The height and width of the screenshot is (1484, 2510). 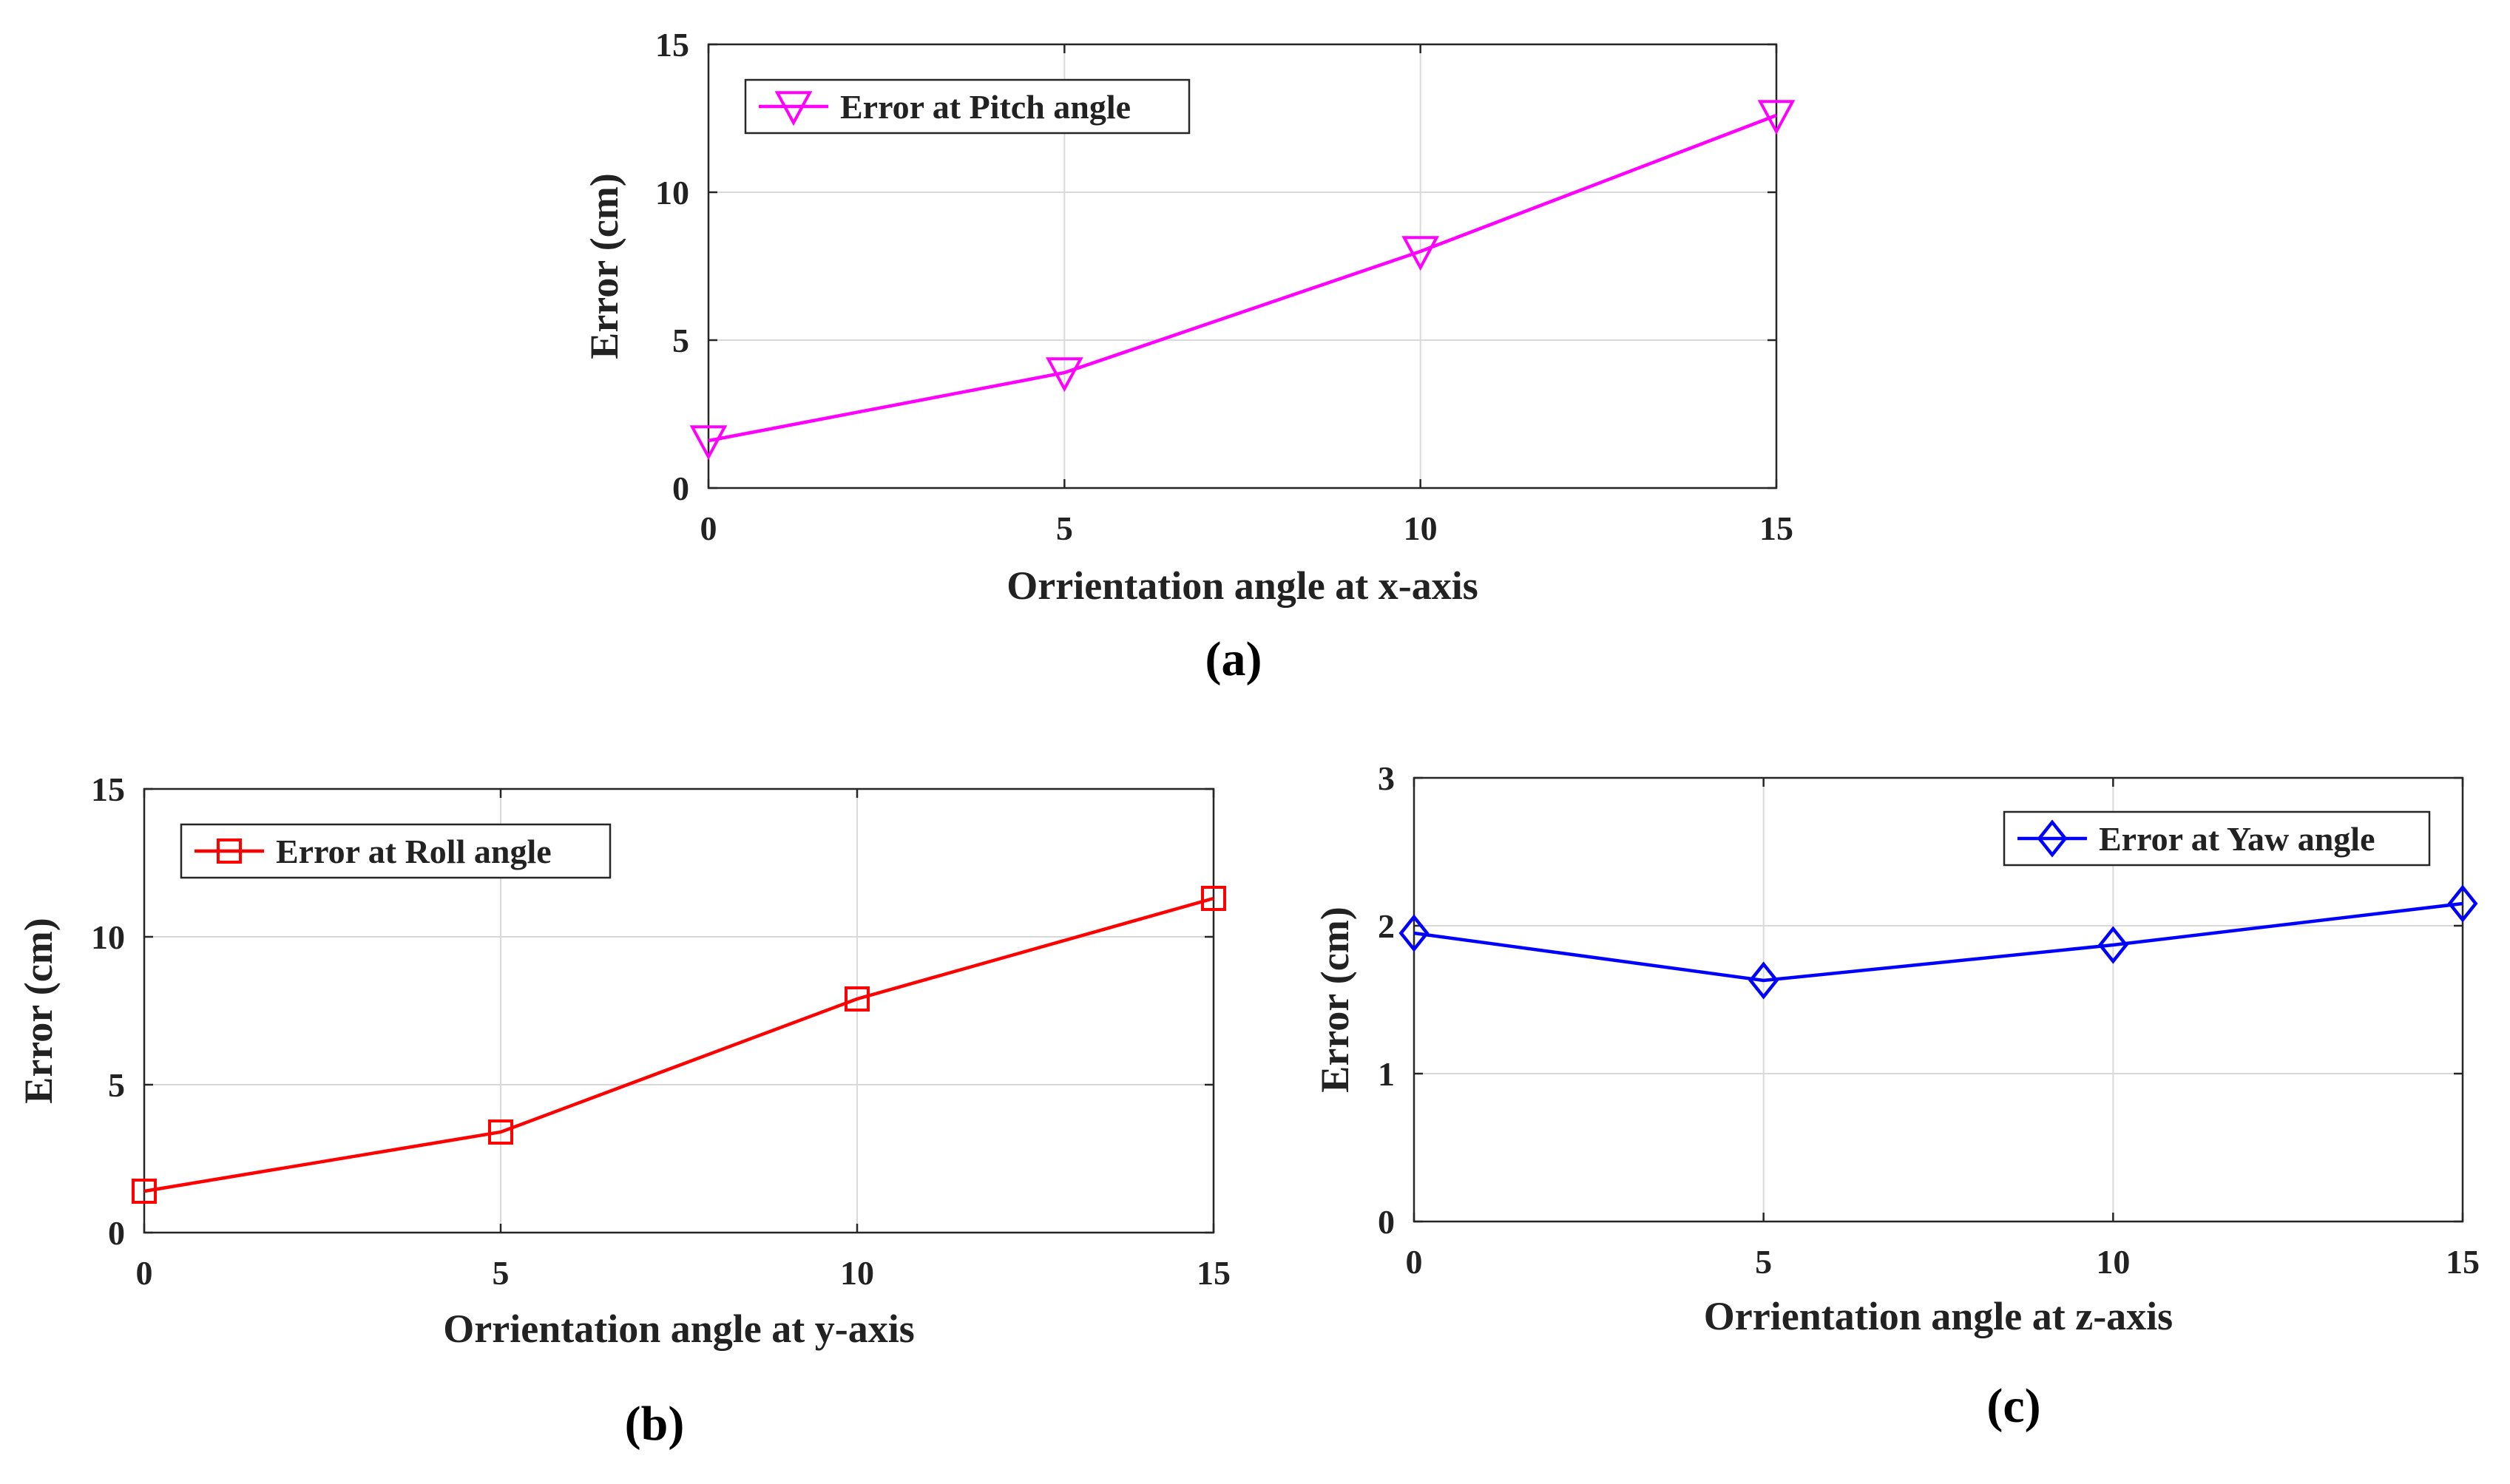 What do you see at coordinates (1386, 1074) in the screenshot?
I see `y-tick-label: 1` at bounding box center [1386, 1074].